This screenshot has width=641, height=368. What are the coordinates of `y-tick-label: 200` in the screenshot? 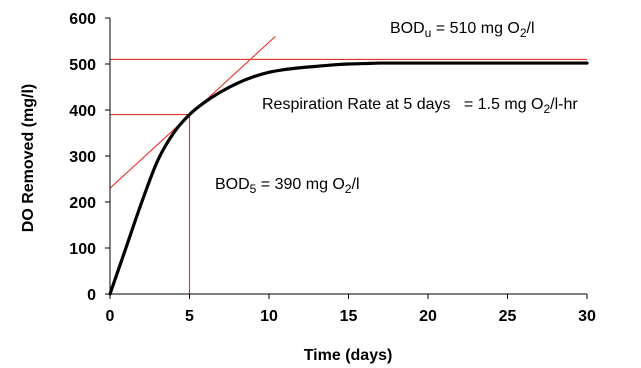 It's located at (82, 203).